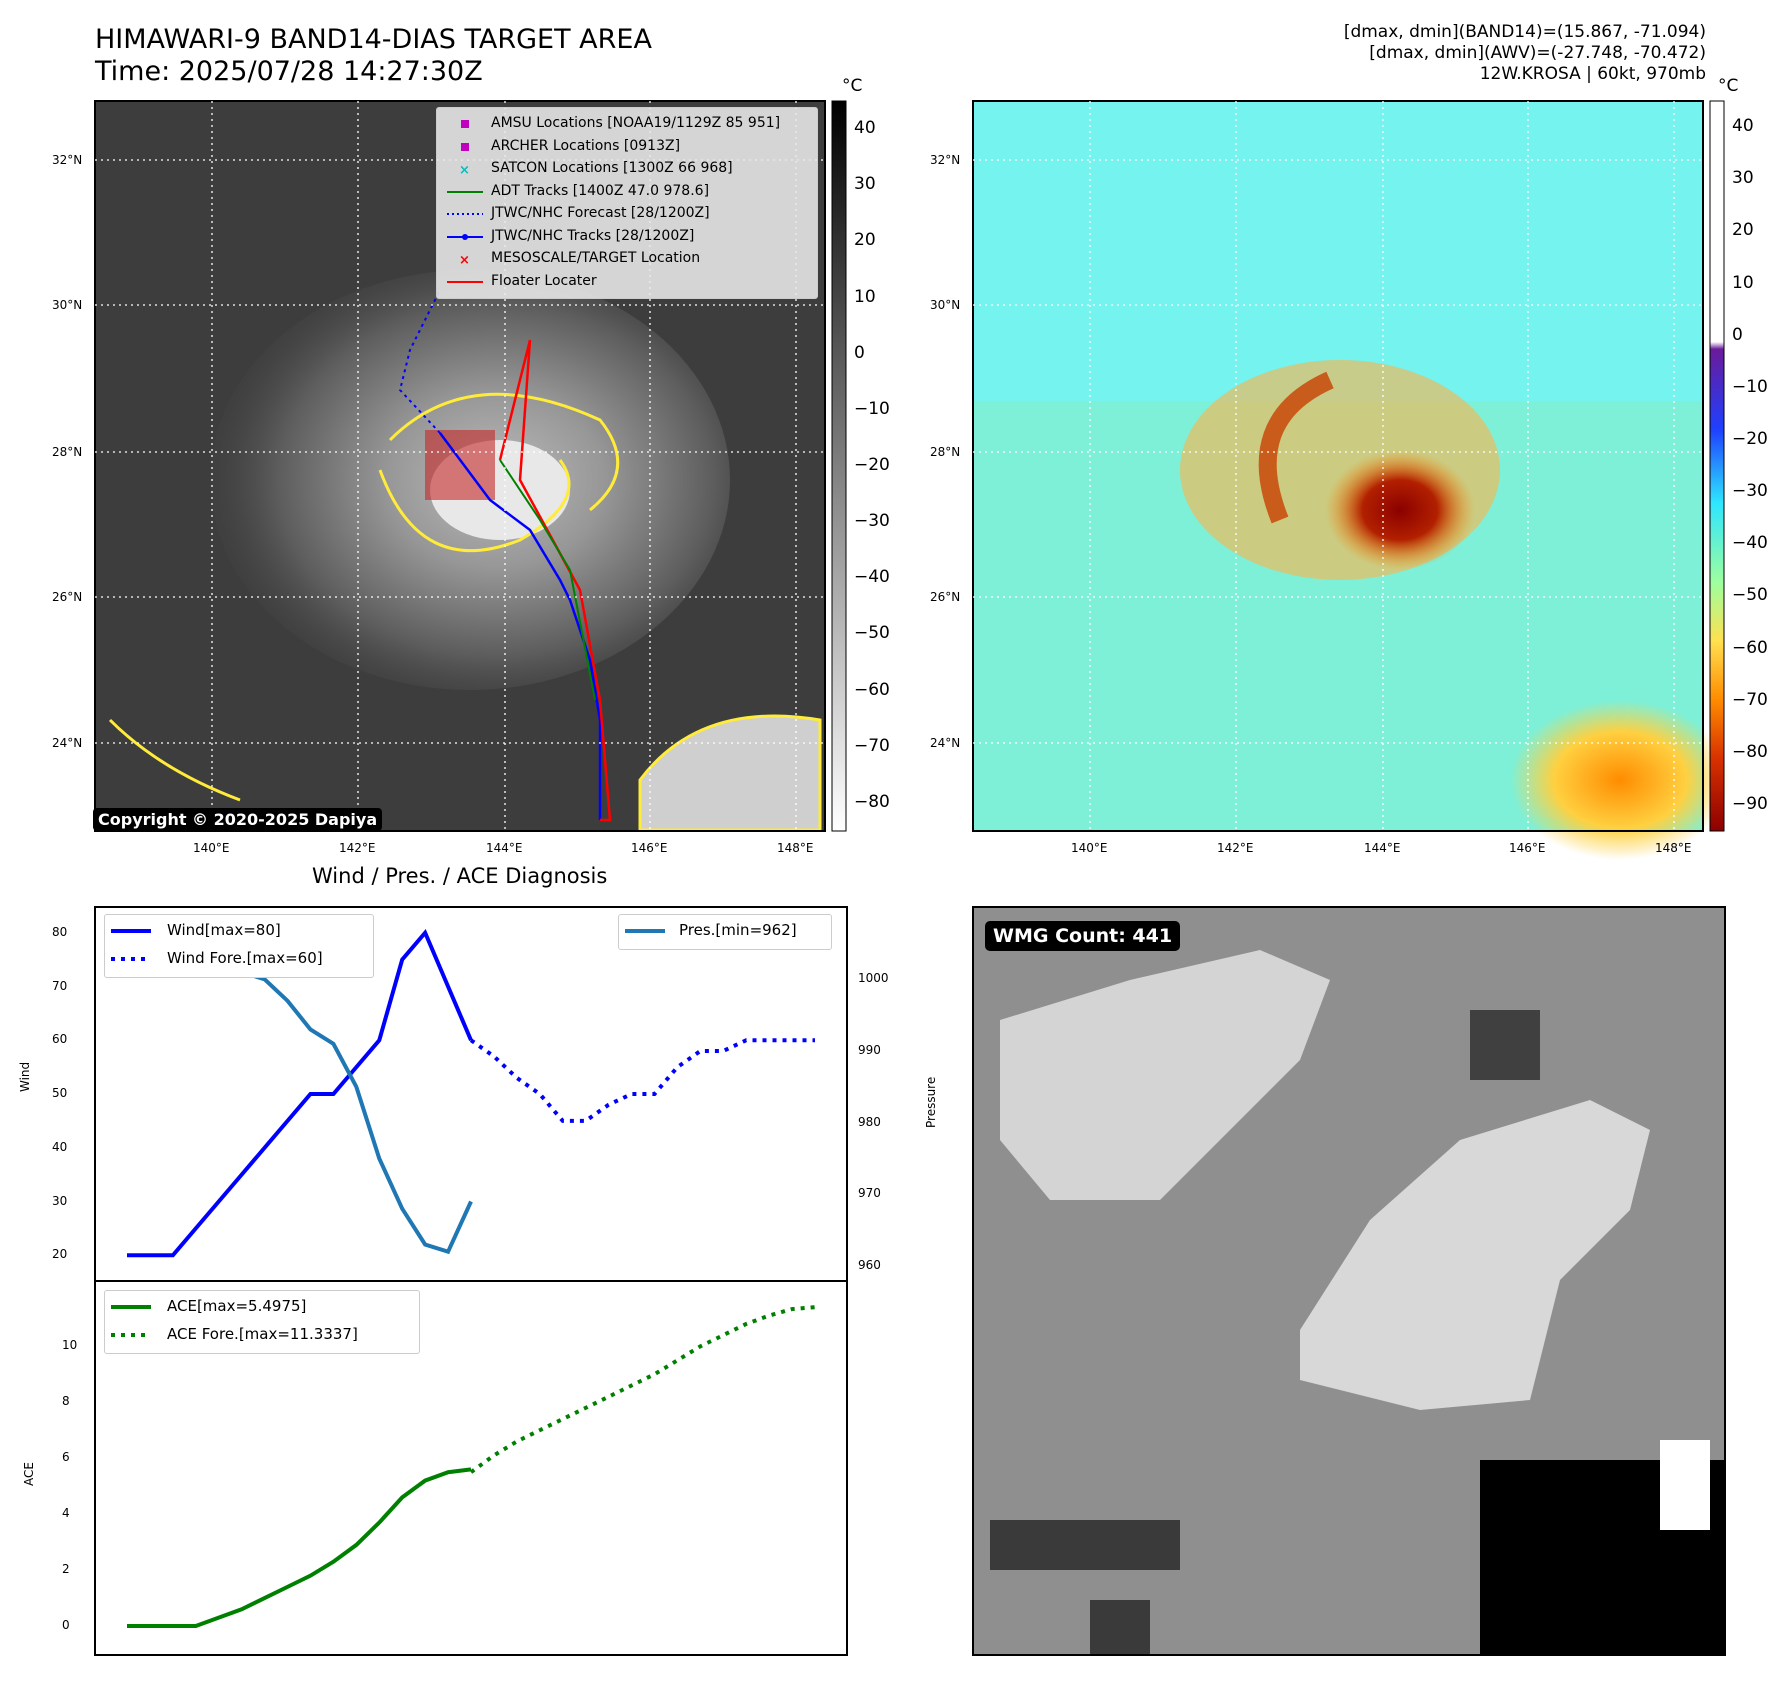 Image resolution: width=1788 pixels, height=1690 pixels. Describe the element at coordinates (1527, 848) in the screenshot. I see `wv-lon-label: 146°E` at that location.